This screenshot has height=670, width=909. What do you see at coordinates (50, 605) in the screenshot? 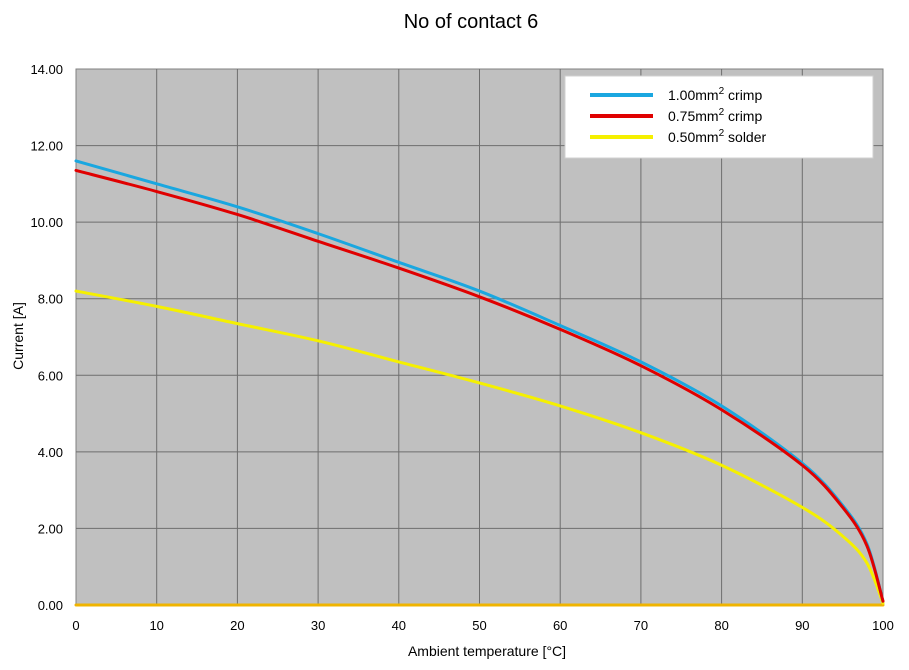
I see `y-tick-label: 0.00` at bounding box center [50, 605].